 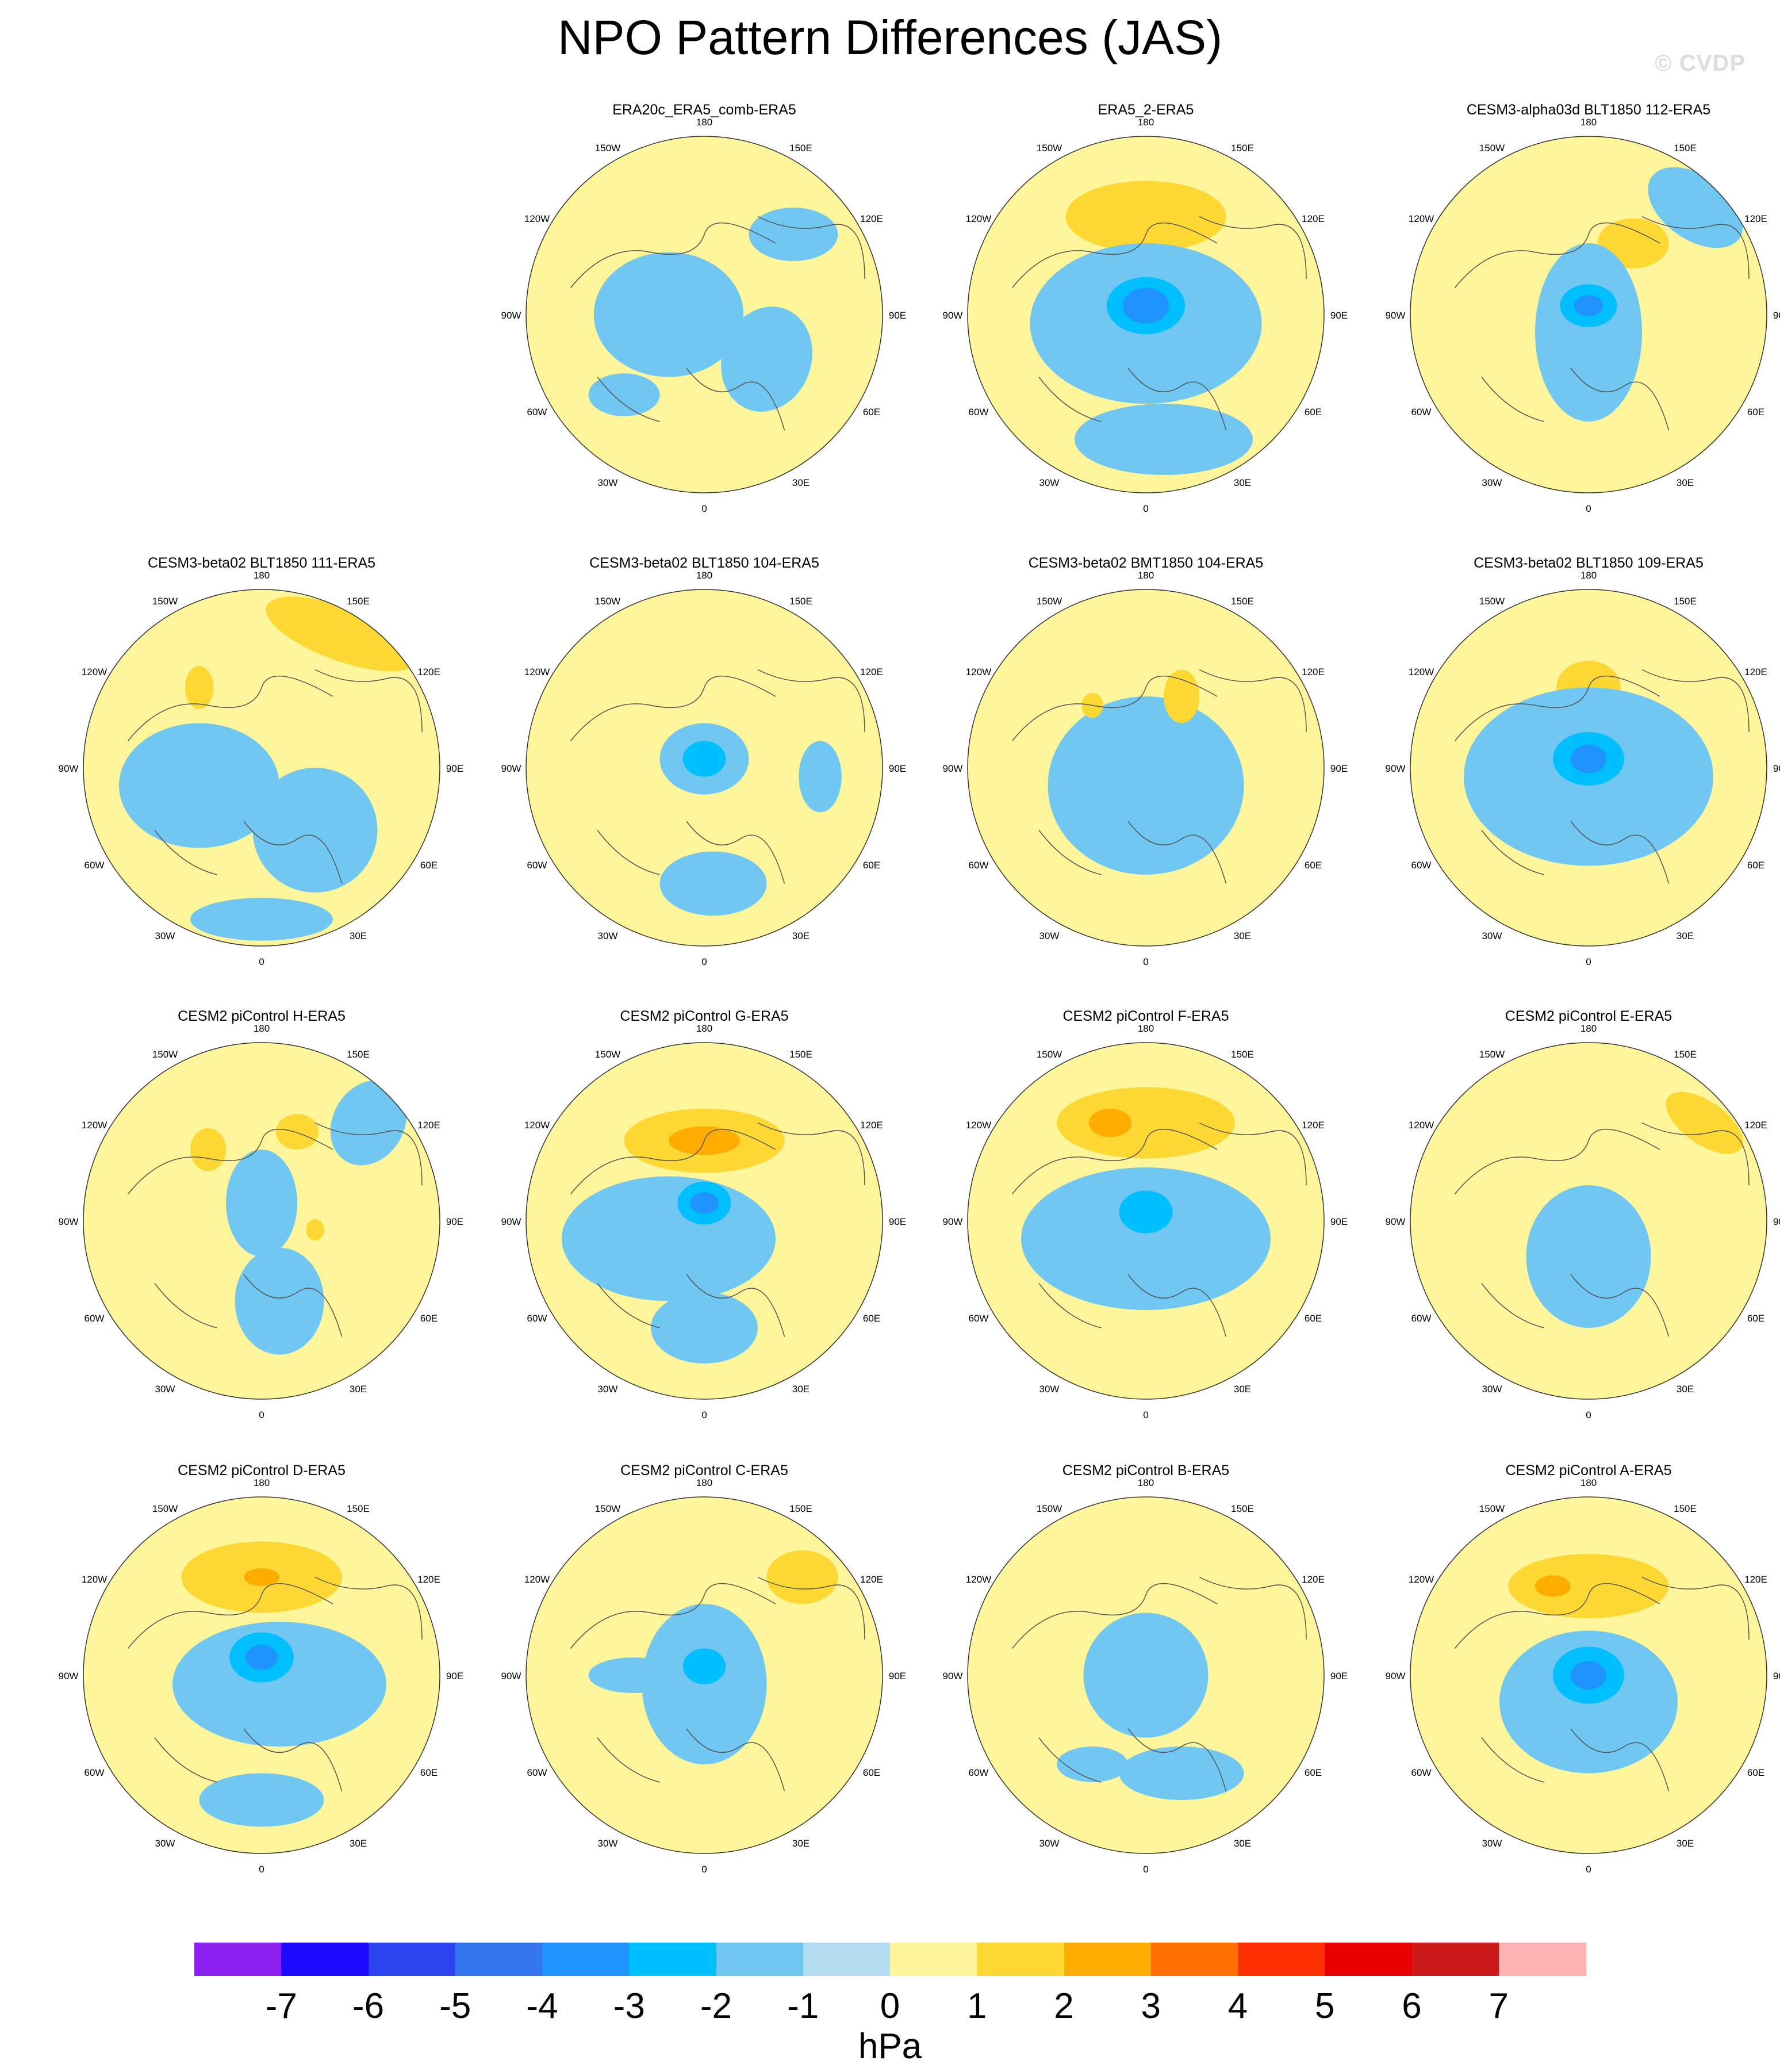 I want to click on colorbar-tick-label: 2, so click(x=1064, y=2006).